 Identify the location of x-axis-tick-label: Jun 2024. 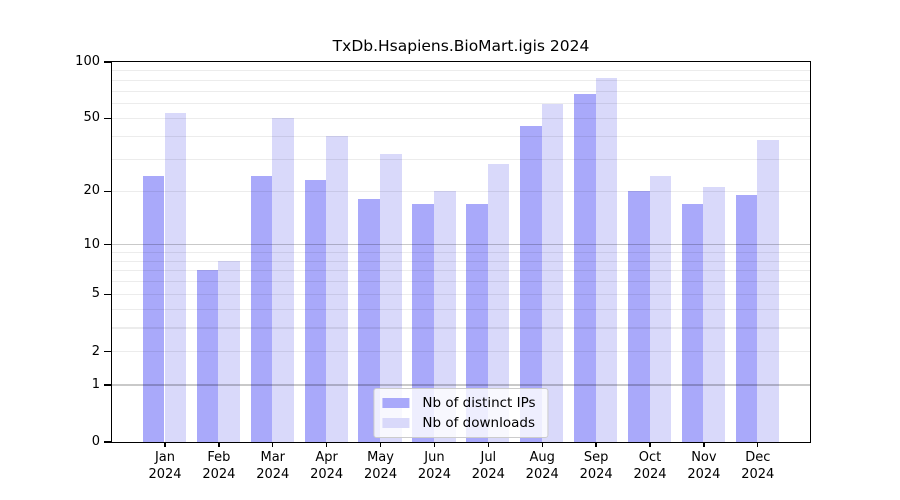
(434, 466).